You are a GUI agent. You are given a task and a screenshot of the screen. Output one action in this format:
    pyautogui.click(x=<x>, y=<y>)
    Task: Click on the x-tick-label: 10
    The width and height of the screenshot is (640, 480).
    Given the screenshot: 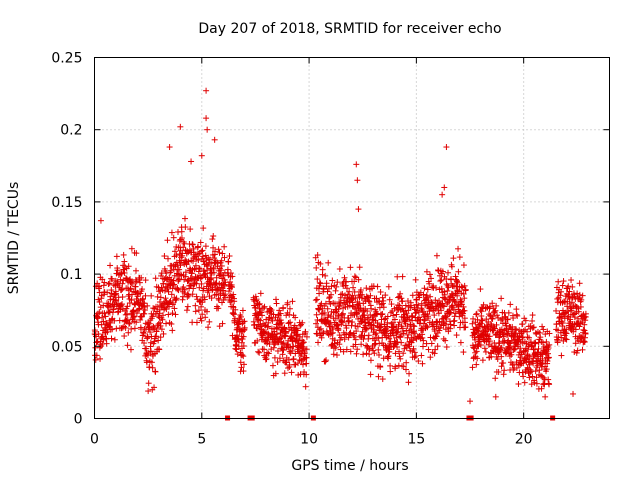 What is the action you would take?
    pyautogui.click(x=309, y=440)
    